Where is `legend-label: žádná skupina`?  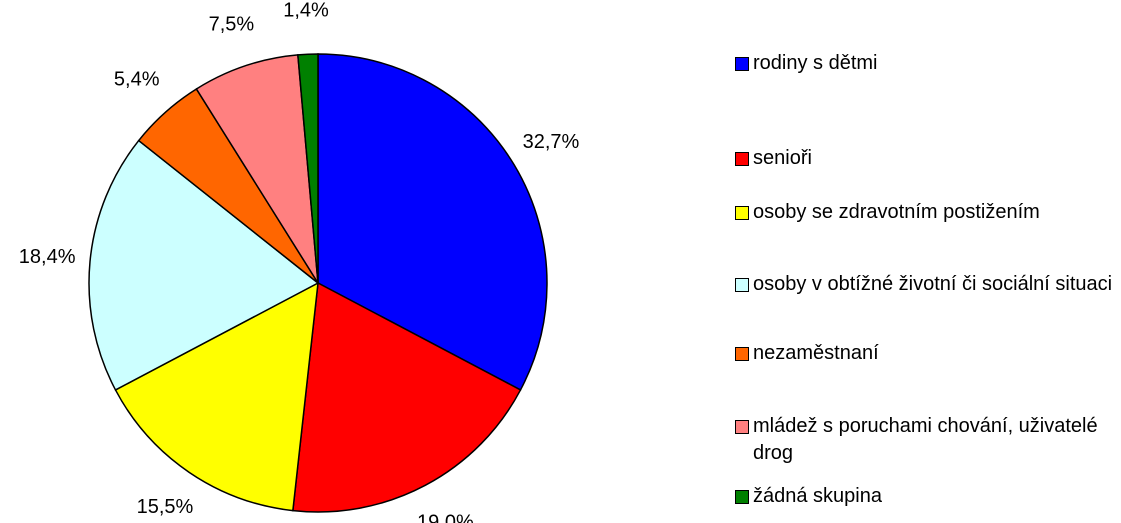 legend-label: žádná skupina is located at coordinates (817, 496).